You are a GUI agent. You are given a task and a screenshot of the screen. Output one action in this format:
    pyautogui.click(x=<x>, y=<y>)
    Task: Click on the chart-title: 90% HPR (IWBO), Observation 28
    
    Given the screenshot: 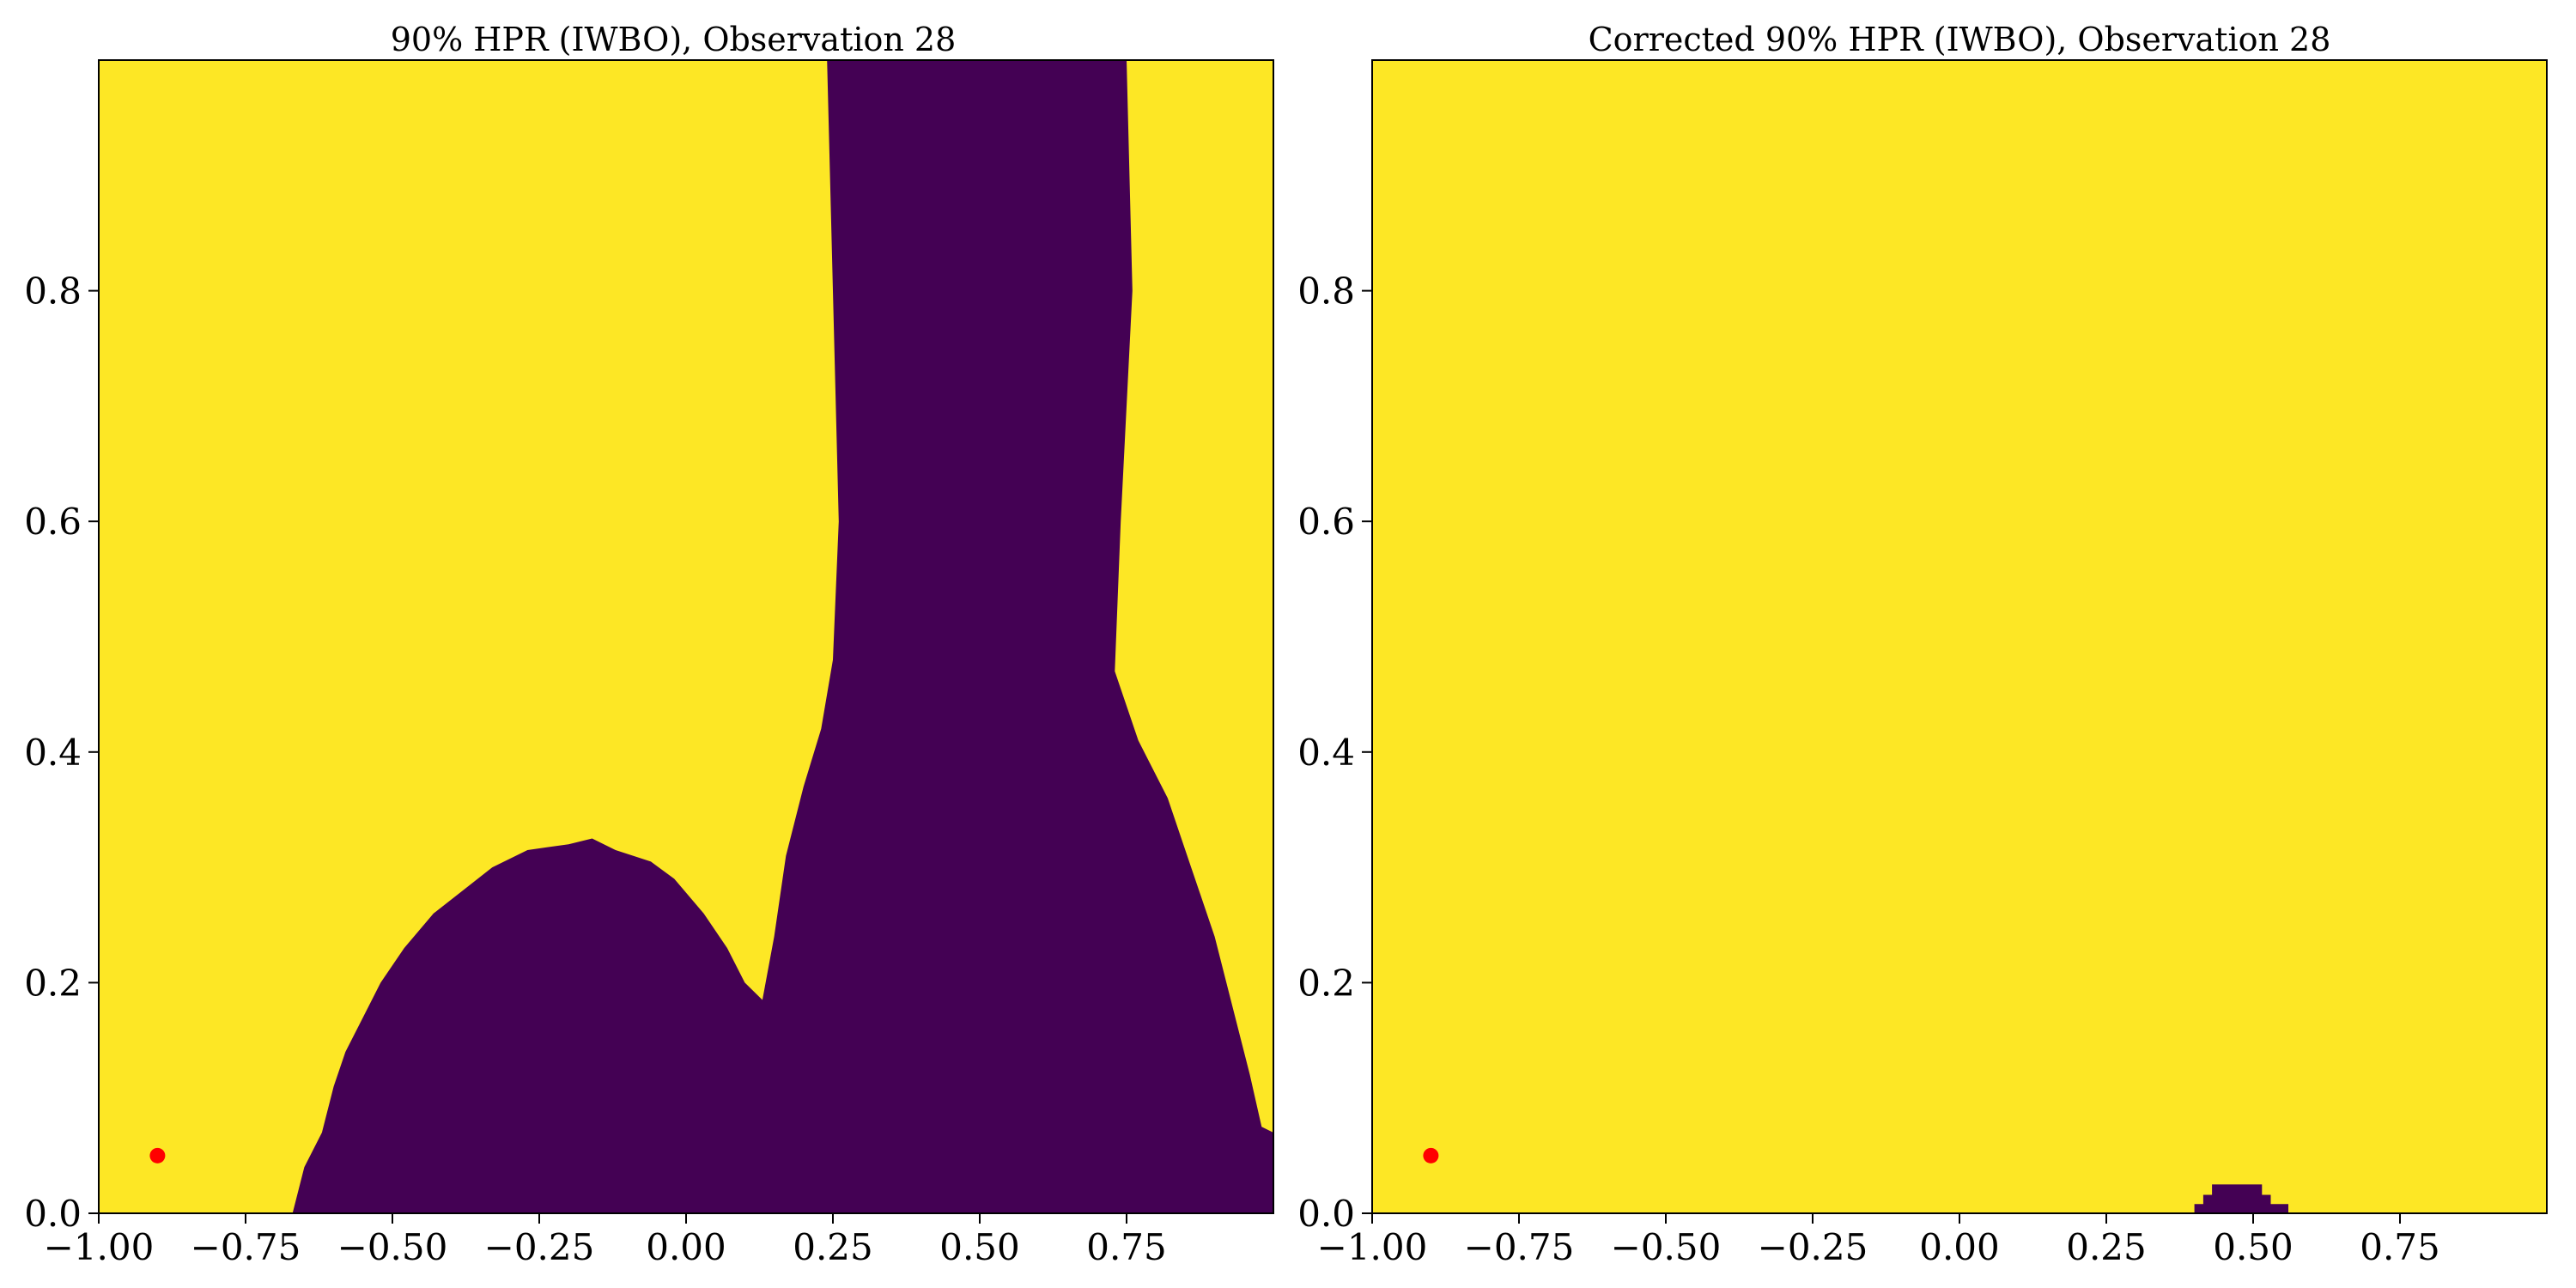 What is the action you would take?
    pyautogui.click(x=674, y=40)
    